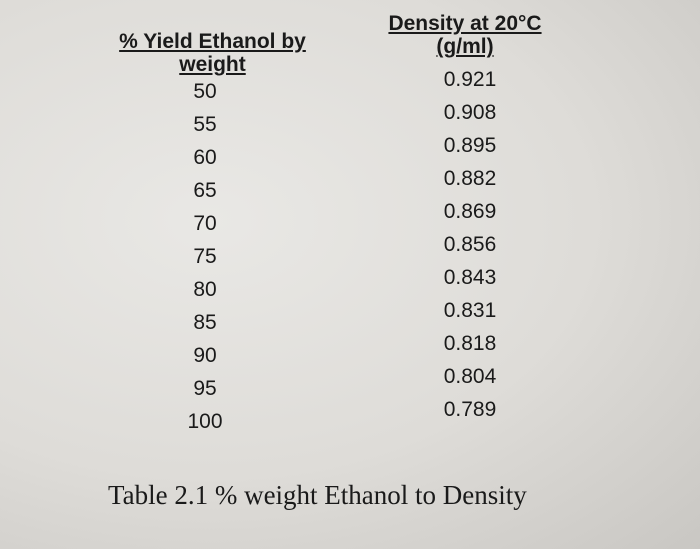 The image size is (700, 549). Describe the element at coordinates (205, 421) in the screenshot. I see `yield-cell: 100` at that location.